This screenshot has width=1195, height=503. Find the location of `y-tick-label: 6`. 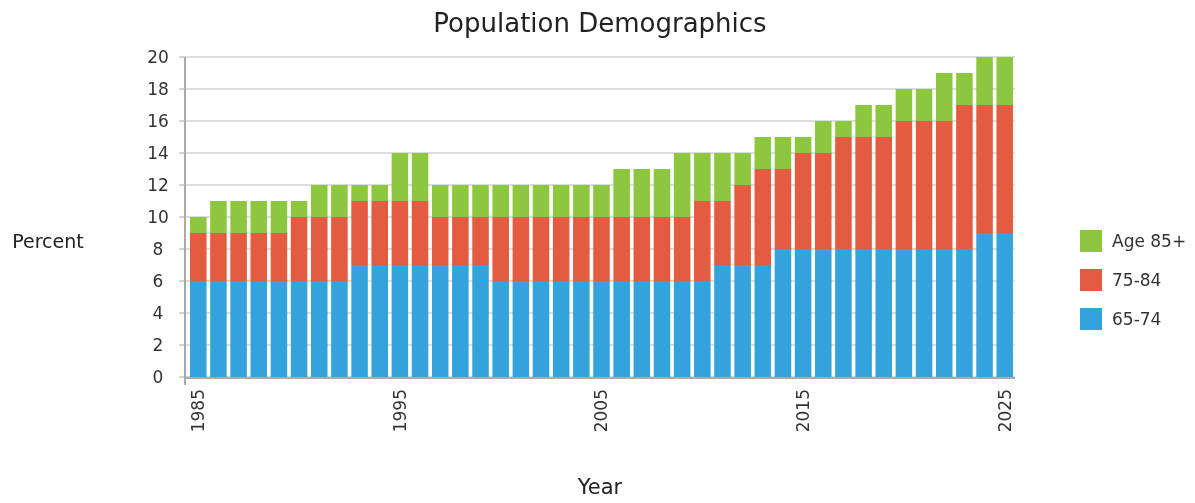

y-tick-label: 6 is located at coordinates (158, 280).